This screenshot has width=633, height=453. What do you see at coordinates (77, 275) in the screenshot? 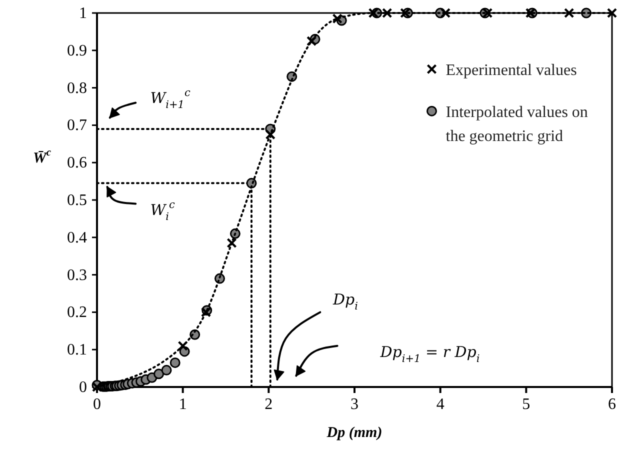
I see `y-tick-label: 0.3` at bounding box center [77, 275].